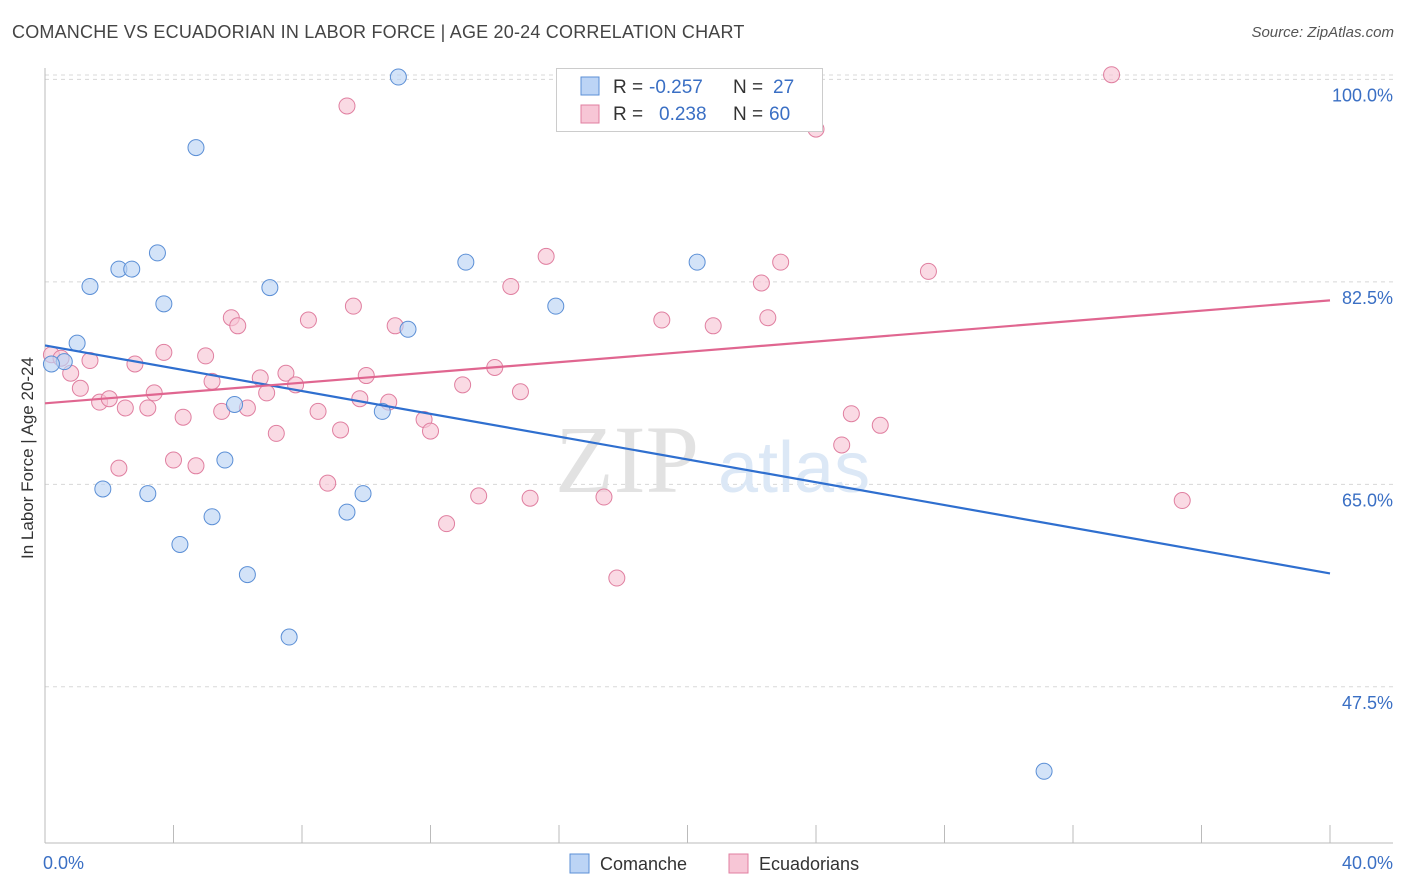 The height and width of the screenshot is (892, 1406). I want to click on watermark-zip: ZIP, so click(627, 459).